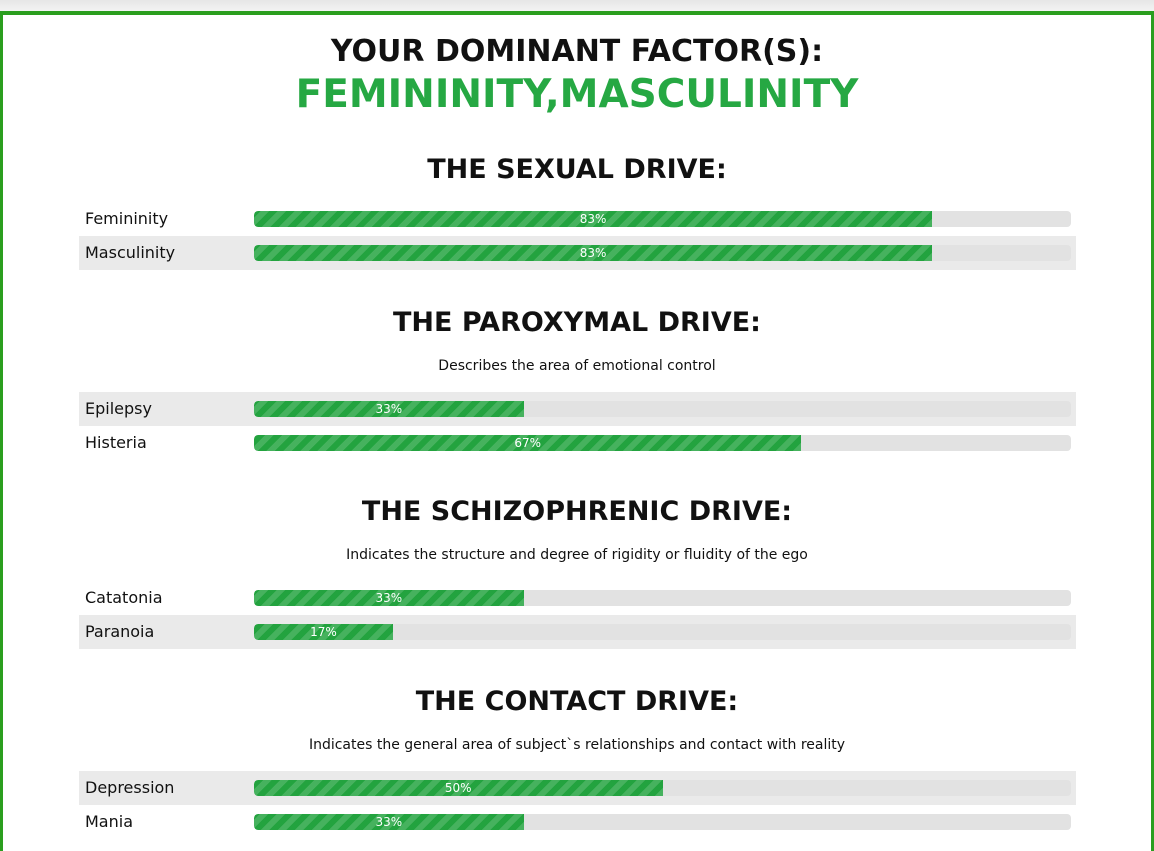 Image resolution: width=1154 pixels, height=851 pixels. What do you see at coordinates (458, 788) in the screenshot?
I see `progress-fill: 50%` at bounding box center [458, 788].